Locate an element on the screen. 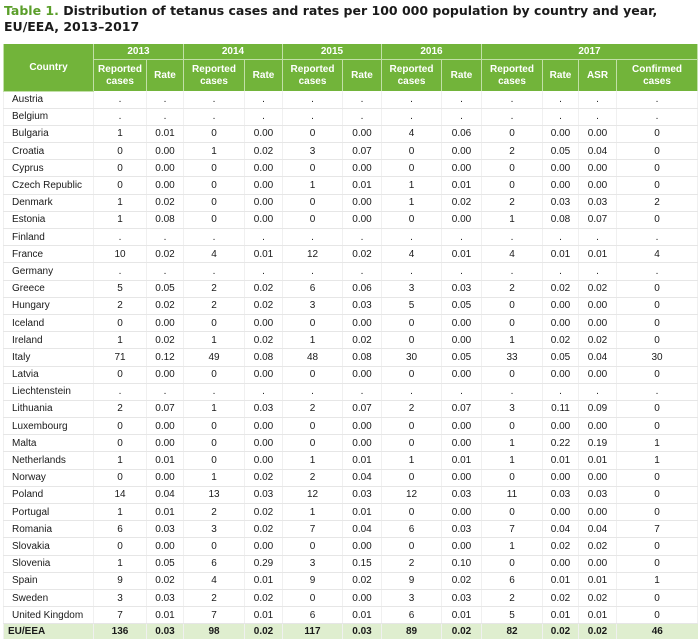  value-cell: 0.04 is located at coordinates (165, 495).